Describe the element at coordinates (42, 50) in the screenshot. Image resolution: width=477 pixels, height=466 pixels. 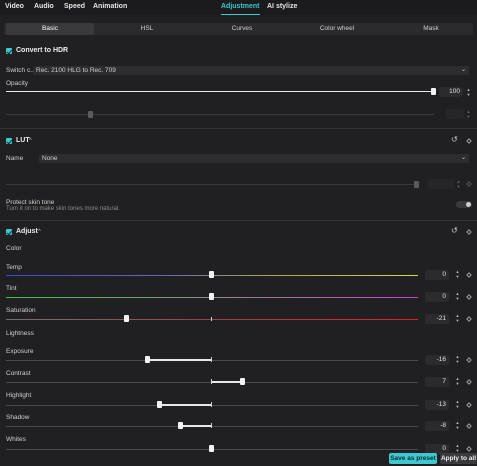
I see `hdr-section-title: Convert to HDR` at that location.